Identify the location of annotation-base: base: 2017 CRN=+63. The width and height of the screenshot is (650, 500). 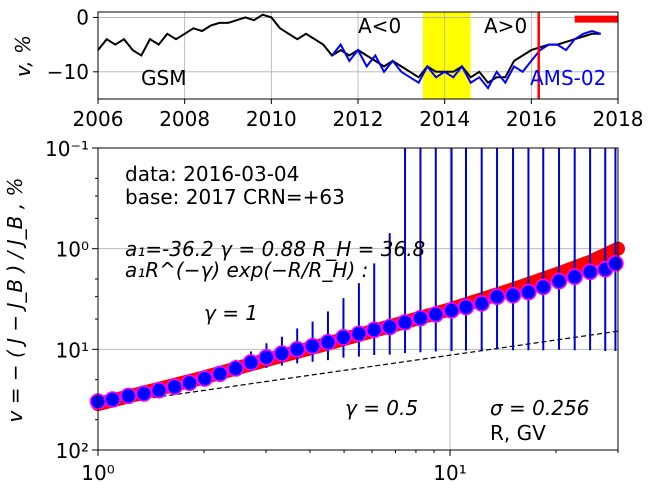
(235, 197).